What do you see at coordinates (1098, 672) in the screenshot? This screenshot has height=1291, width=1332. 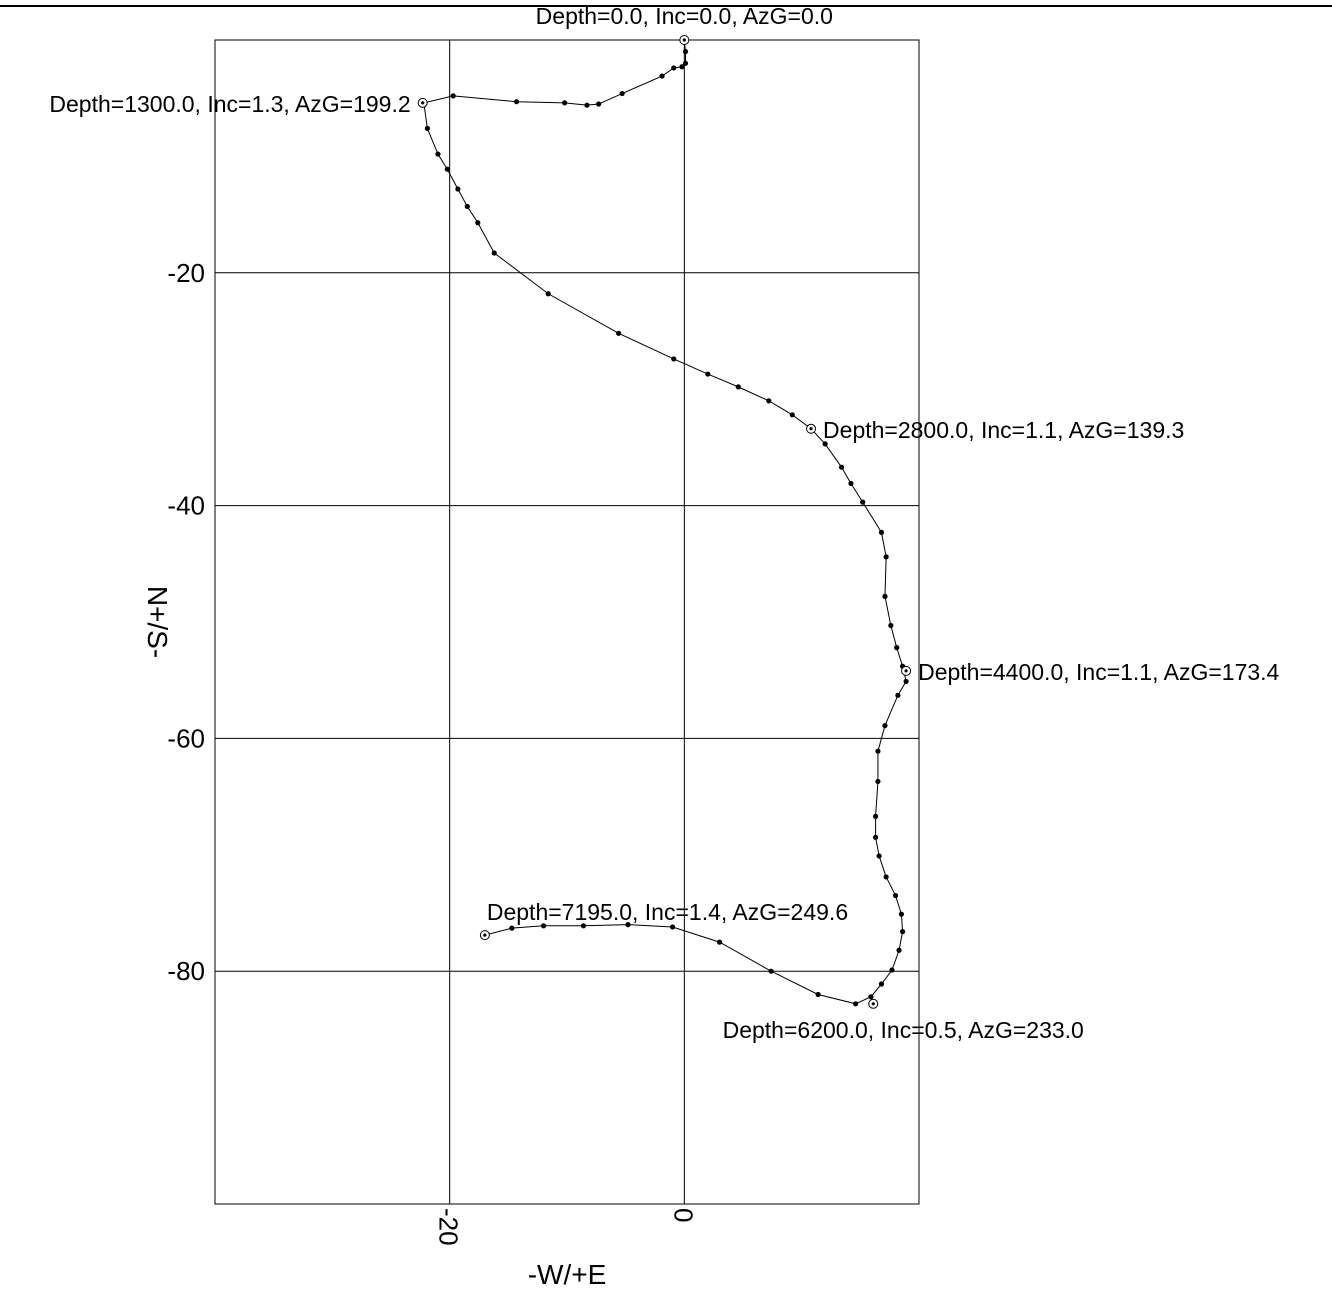 I see `station-label: Depth=4400.0, Inc=1.1, AzG=173.4` at bounding box center [1098, 672].